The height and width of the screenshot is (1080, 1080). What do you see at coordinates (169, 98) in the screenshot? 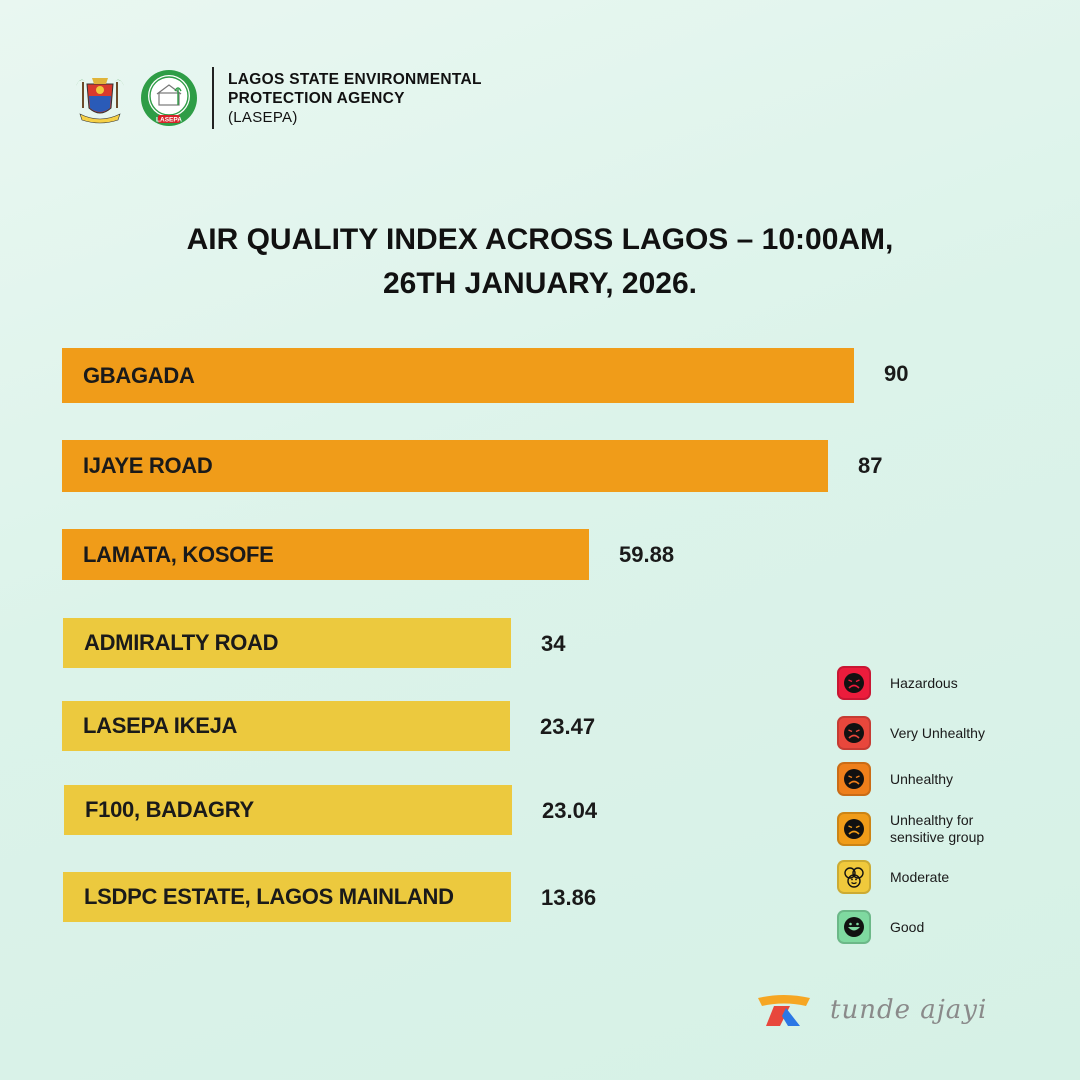
I see `lasepa-logo-icon: LASEPA` at bounding box center [169, 98].